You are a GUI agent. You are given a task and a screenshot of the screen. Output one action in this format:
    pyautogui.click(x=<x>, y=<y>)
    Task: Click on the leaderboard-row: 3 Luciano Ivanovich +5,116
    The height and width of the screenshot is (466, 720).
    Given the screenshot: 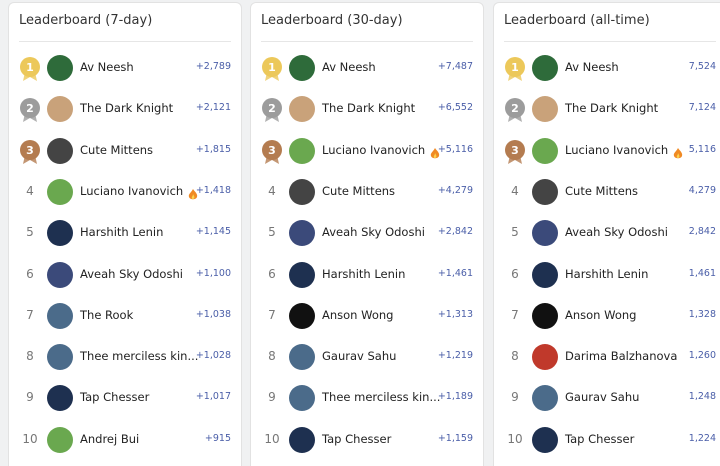 What is the action you would take?
    pyautogui.click(x=367, y=151)
    